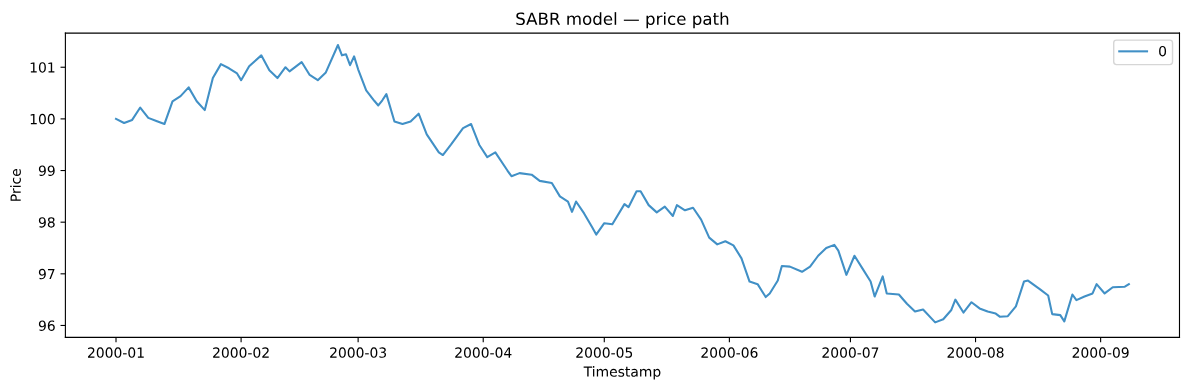 This screenshot has height=390, width=1189. What do you see at coordinates (483, 352) in the screenshot?
I see `x-tick-label: 2000-04` at bounding box center [483, 352].